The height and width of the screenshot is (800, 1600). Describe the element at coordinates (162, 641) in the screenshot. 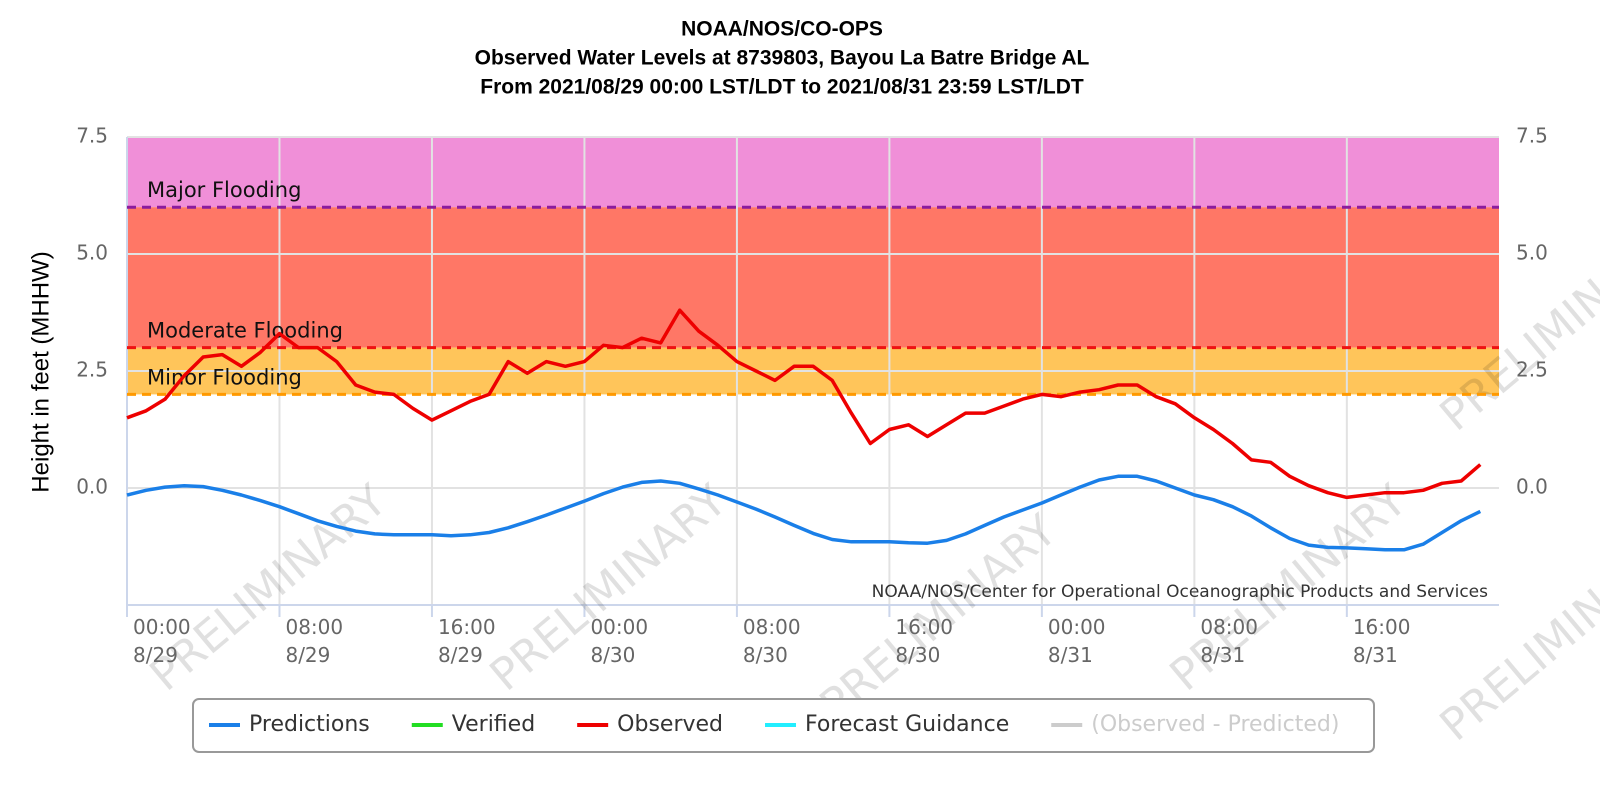

I see `x-tick-label: 00:00 8/29` at that location.